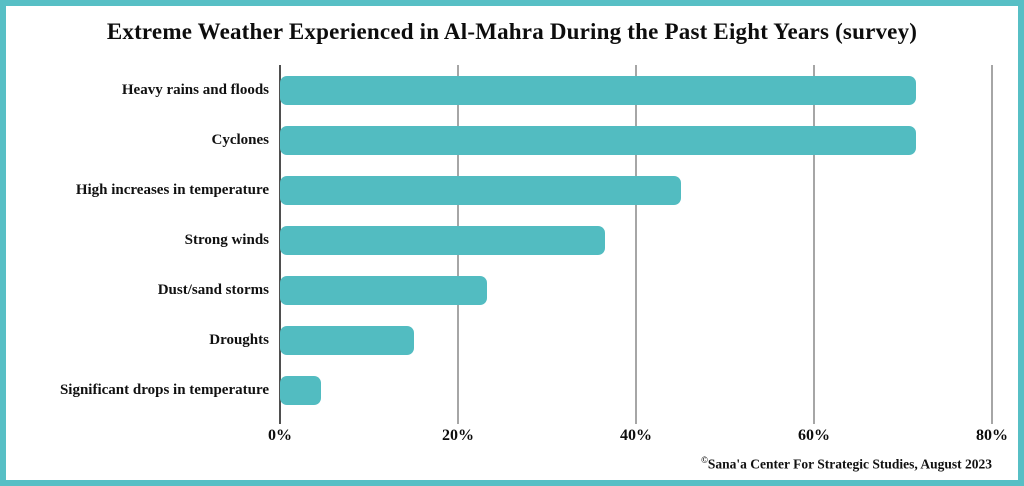  What do you see at coordinates (239, 340) in the screenshot?
I see `category-label: Droughts` at bounding box center [239, 340].